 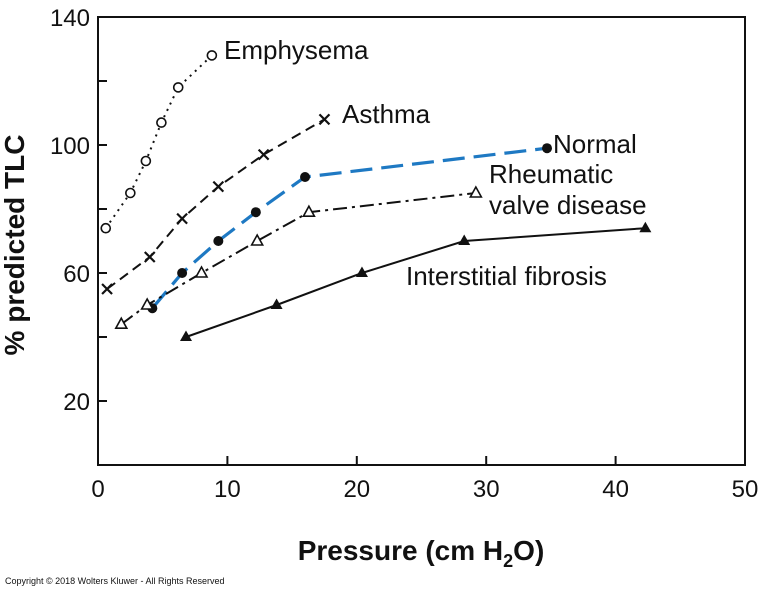 What do you see at coordinates (551, 174) in the screenshot?
I see `label-rheumatic: Rheumatic` at bounding box center [551, 174].